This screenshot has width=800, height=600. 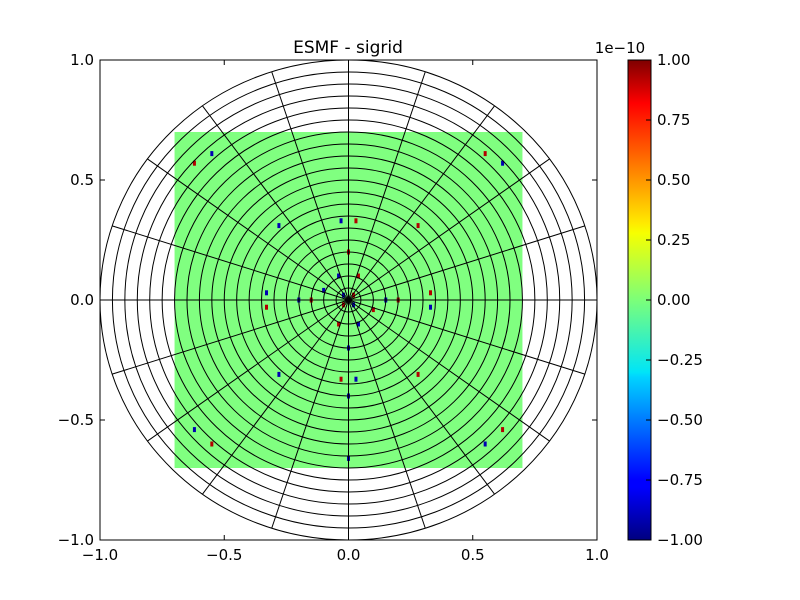 I want to click on colorbar-tick-label: −0.75, so click(x=680, y=480).